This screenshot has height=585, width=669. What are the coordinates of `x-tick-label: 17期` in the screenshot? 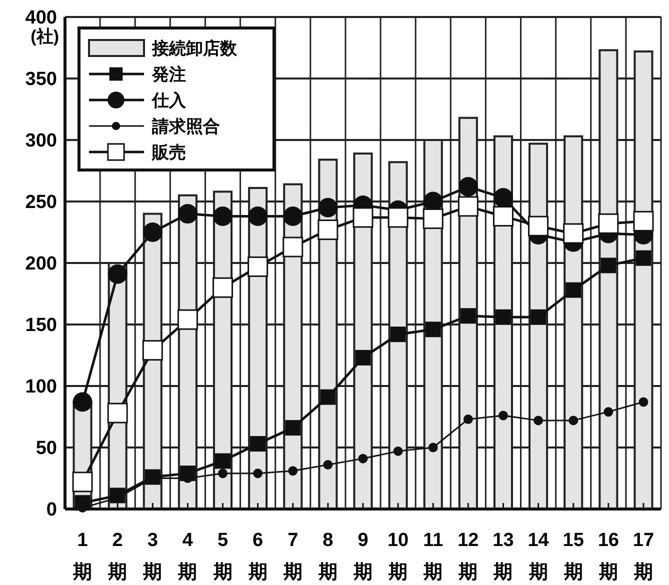 It's located at (644, 557).